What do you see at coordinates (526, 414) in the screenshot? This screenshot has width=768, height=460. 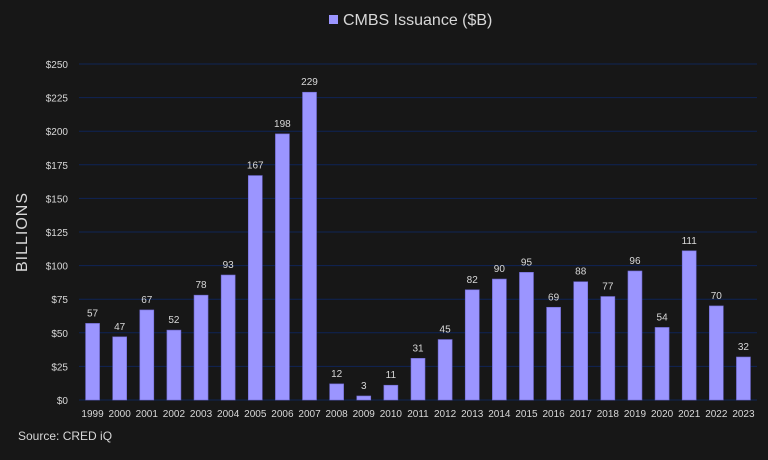 I see `x-tick-label: 2015` at bounding box center [526, 414].